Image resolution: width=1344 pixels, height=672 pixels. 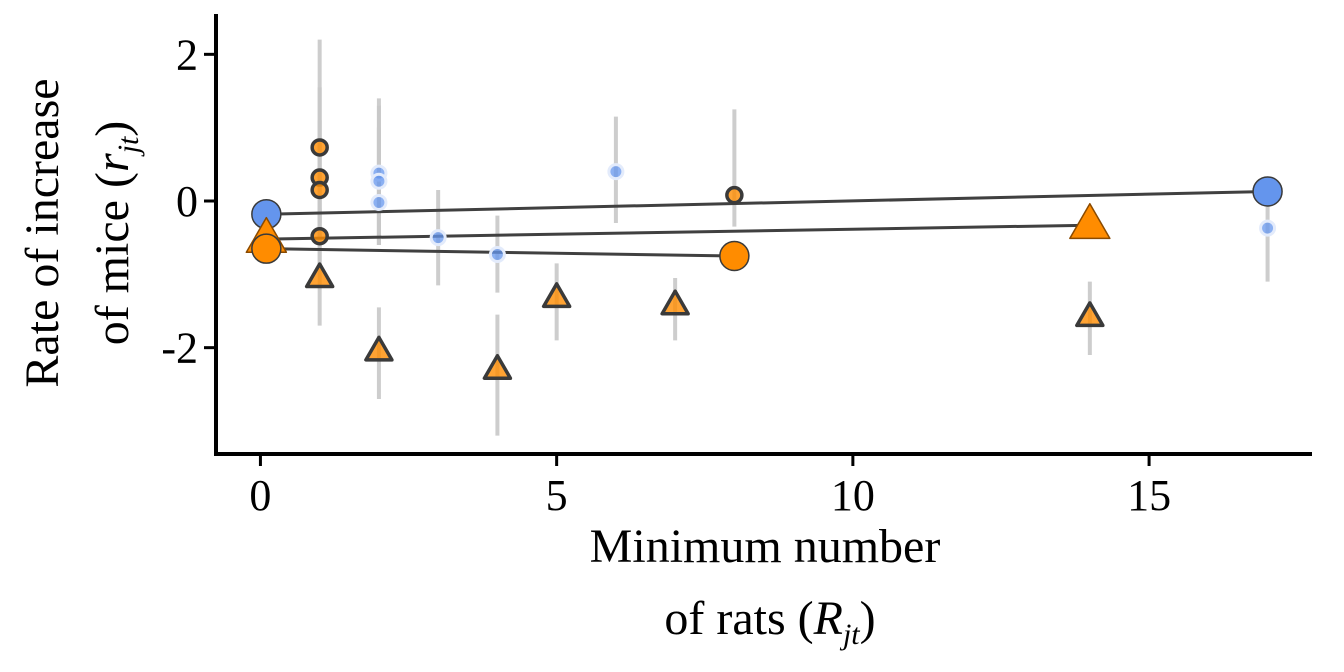 I want to click on y-axis-title: Rate of increase, so click(x=42, y=232).